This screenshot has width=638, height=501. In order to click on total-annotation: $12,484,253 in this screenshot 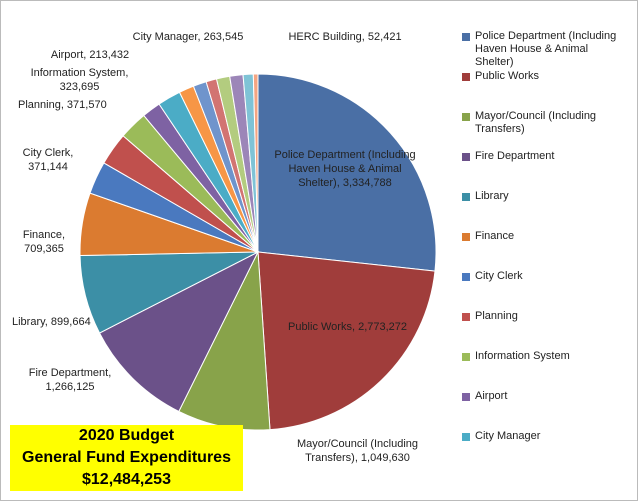, I will do `click(126, 479)`.